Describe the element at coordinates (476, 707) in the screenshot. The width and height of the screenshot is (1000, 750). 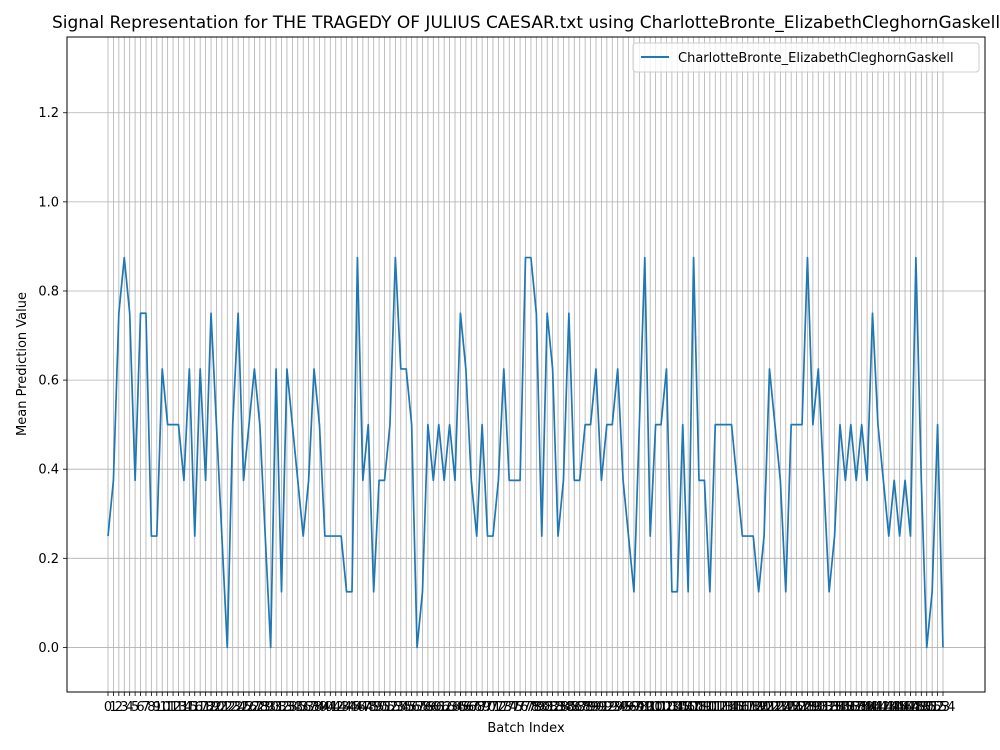
I see `x-tick-label: 68` at that location.